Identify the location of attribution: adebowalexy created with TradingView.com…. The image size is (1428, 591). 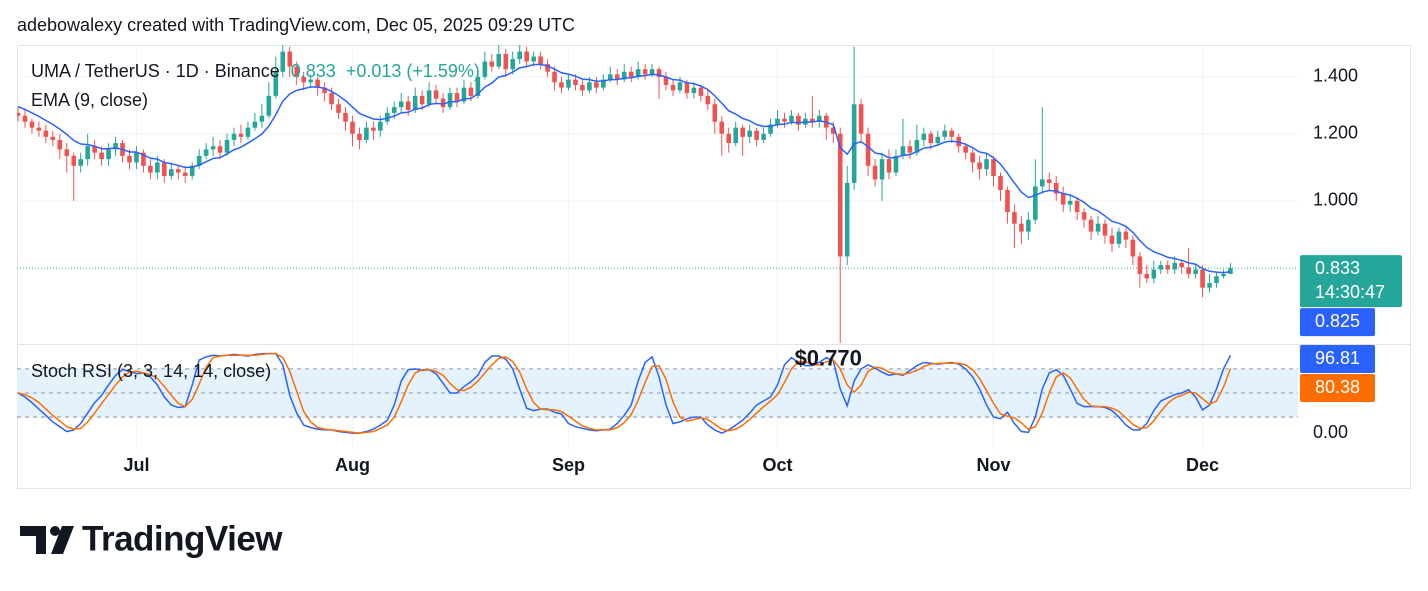
(296, 25).